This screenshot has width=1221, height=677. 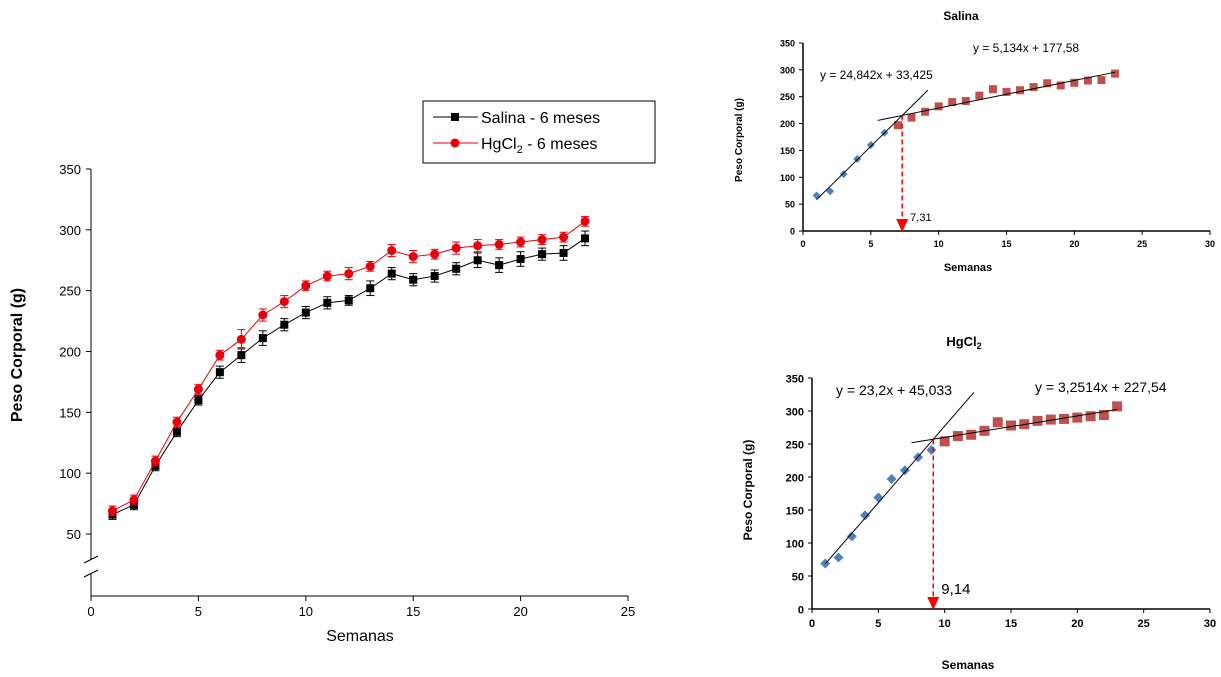 What do you see at coordinates (939, 244) in the screenshot?
I see `salina-chart-x-tick-label: 10` at bounding box center [939, 244].